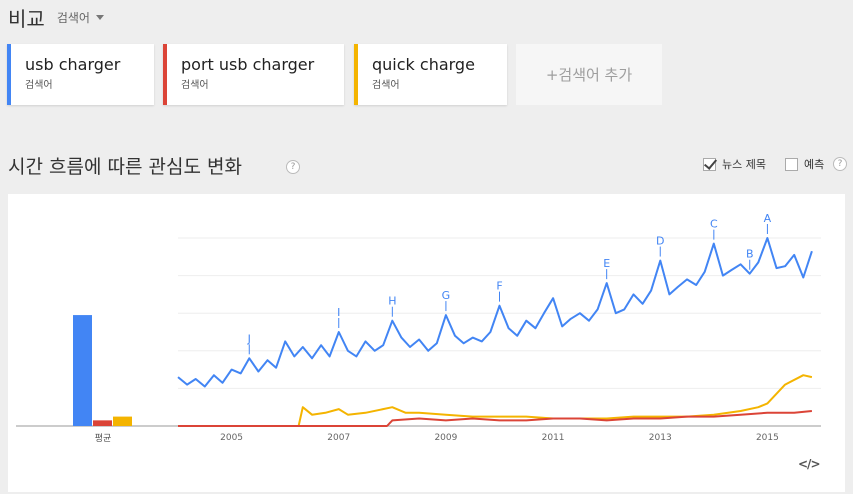  What do you see at coordinates (495, 400) in the screenshot?
I see `series-line-quick-charge` at bounding box center [495, 400].